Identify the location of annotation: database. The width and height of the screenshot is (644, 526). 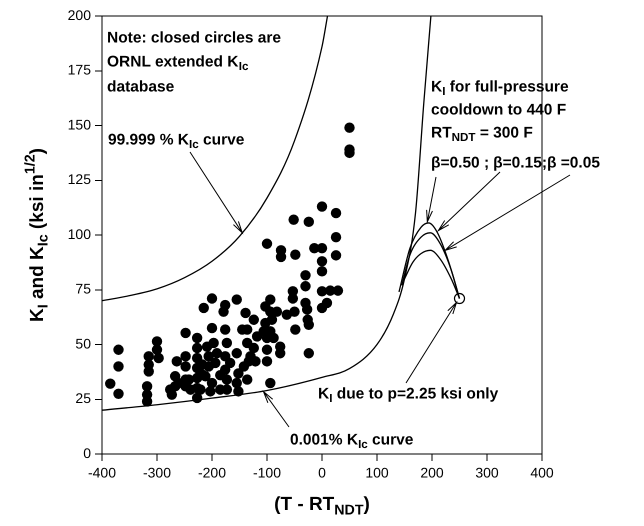
(141, 87).